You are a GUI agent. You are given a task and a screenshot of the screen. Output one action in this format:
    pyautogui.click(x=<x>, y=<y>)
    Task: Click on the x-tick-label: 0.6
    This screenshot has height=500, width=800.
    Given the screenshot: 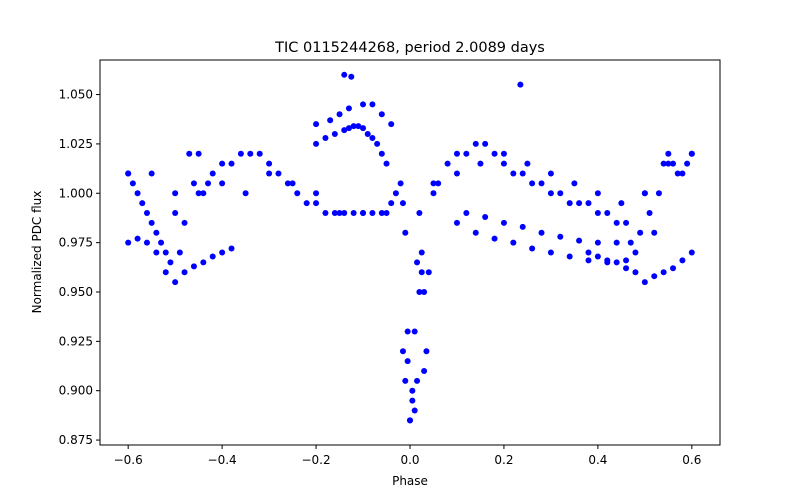 What is the action you would take?
    pyautogui.click(x=691, y=460)
    